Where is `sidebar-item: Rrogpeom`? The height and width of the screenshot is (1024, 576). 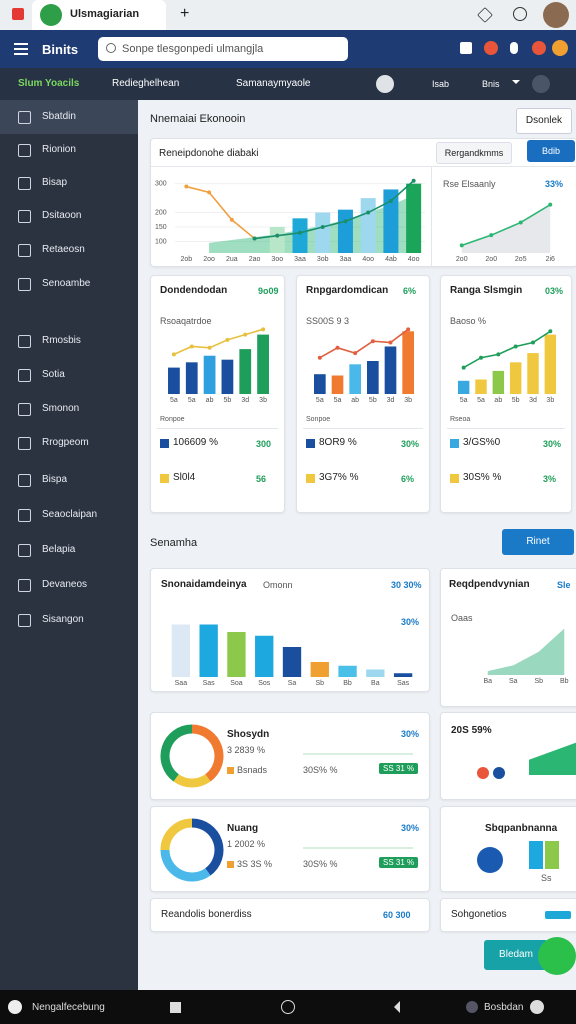 sidebar-item: Rrogpeom is located at coordinates (69, 443).